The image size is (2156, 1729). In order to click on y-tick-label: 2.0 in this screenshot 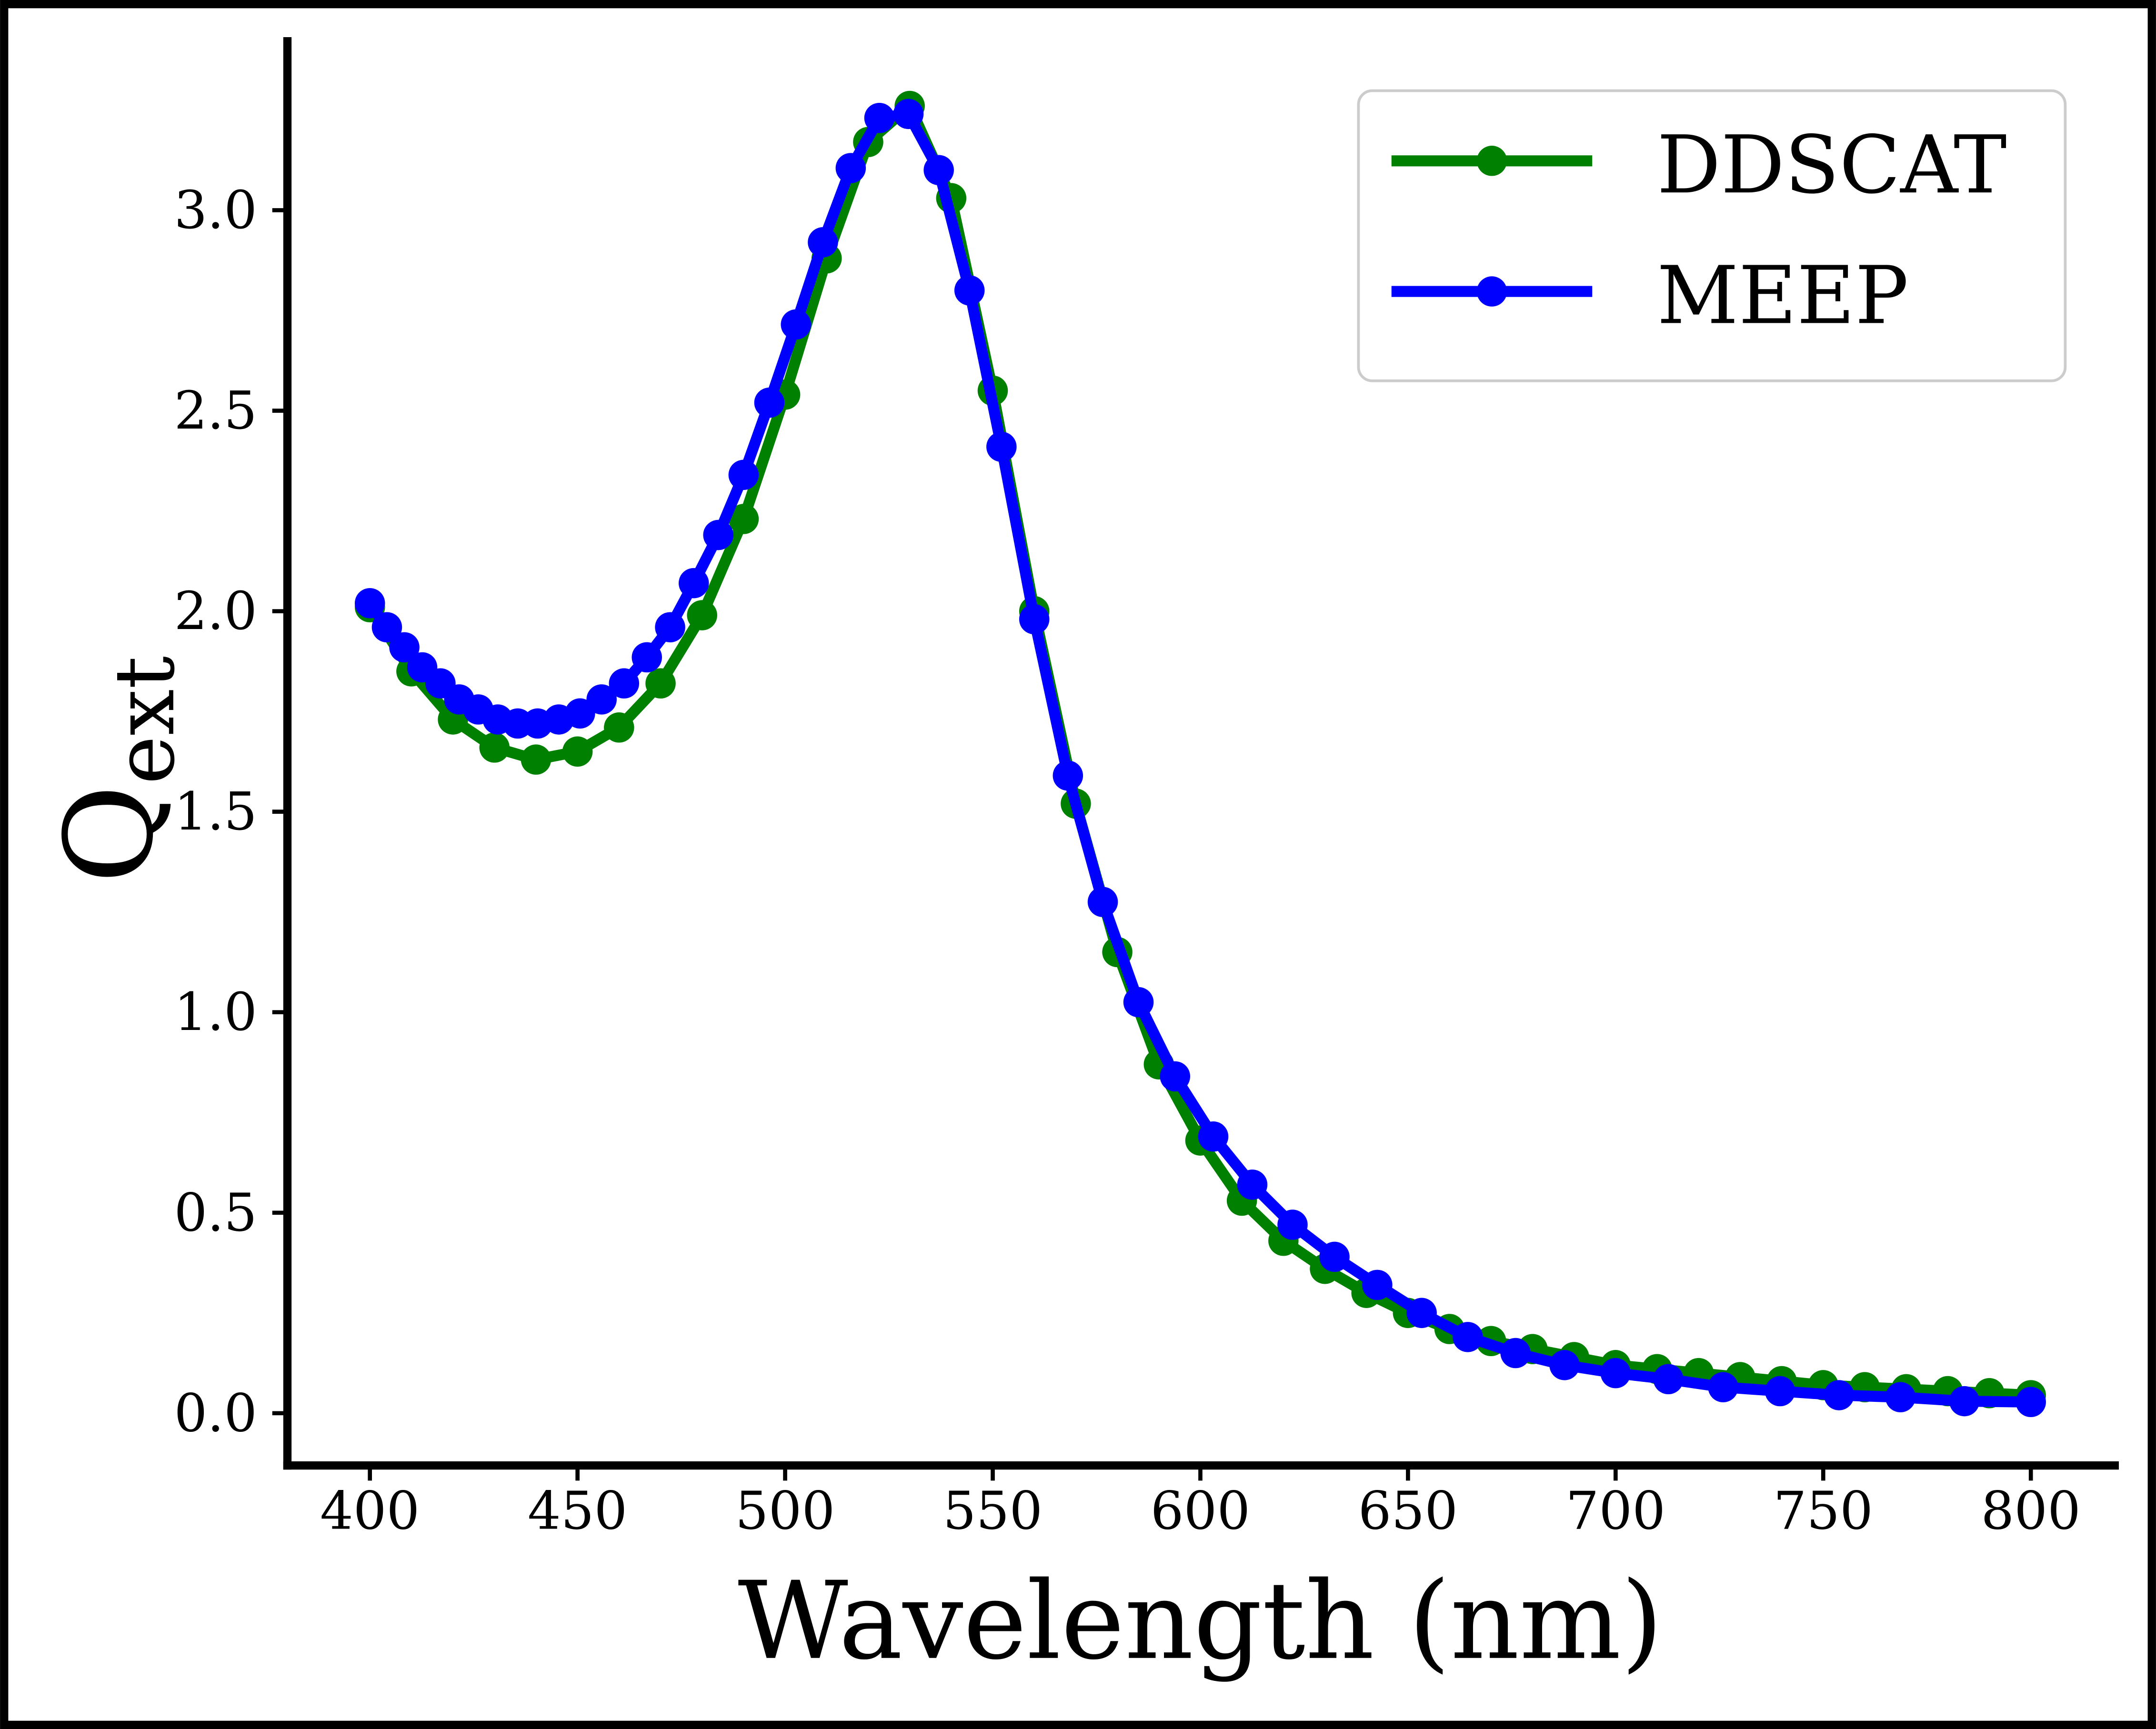, I will do `click(215, 611)`.